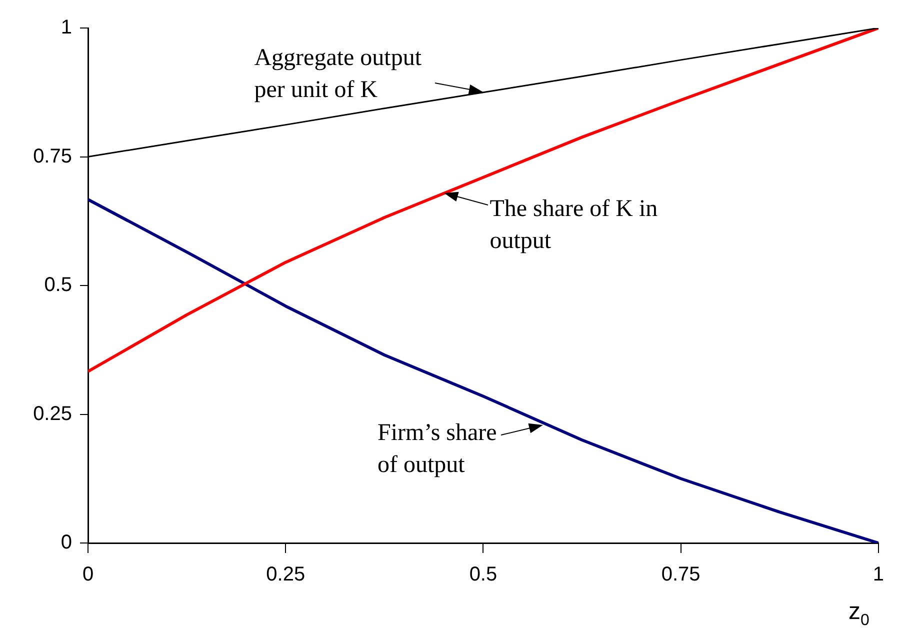 The image size is (902, 635). What do you see at coordinates (680, 575) in the screenshot?
I see `x-tick-label: 0.75` at bounding box center [680, 575].